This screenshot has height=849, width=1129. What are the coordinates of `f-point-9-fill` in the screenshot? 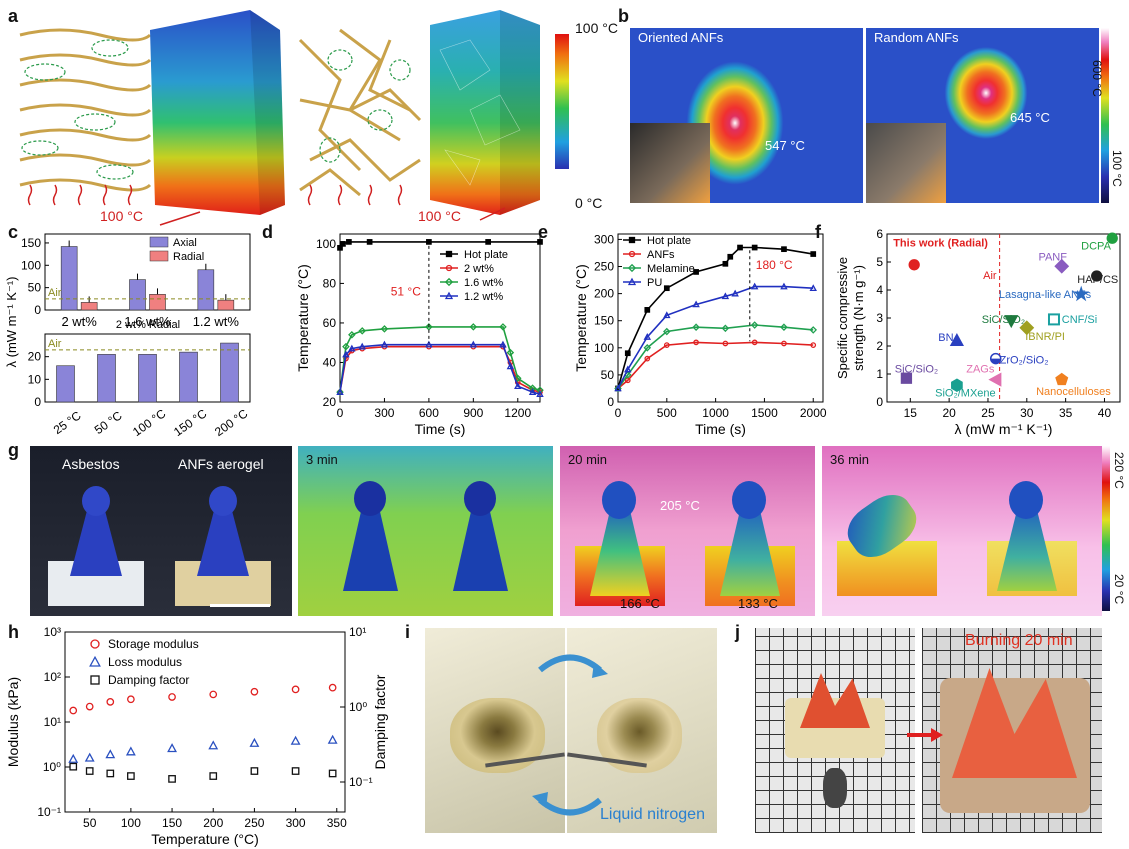 It's located at (995, 361).